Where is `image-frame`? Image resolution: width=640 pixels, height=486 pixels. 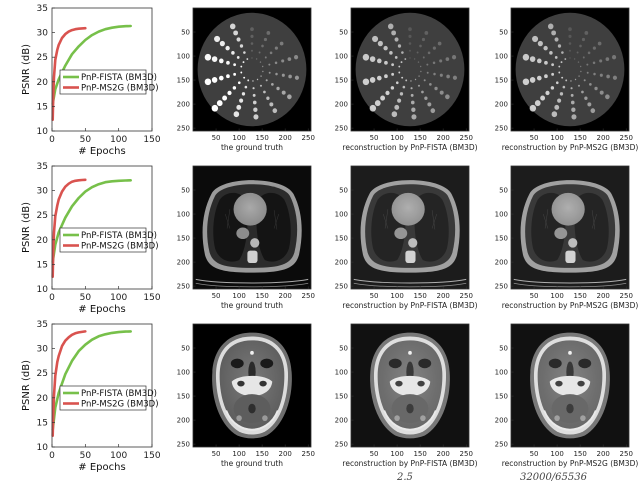
image-frame is located at coordinates (252, 69).